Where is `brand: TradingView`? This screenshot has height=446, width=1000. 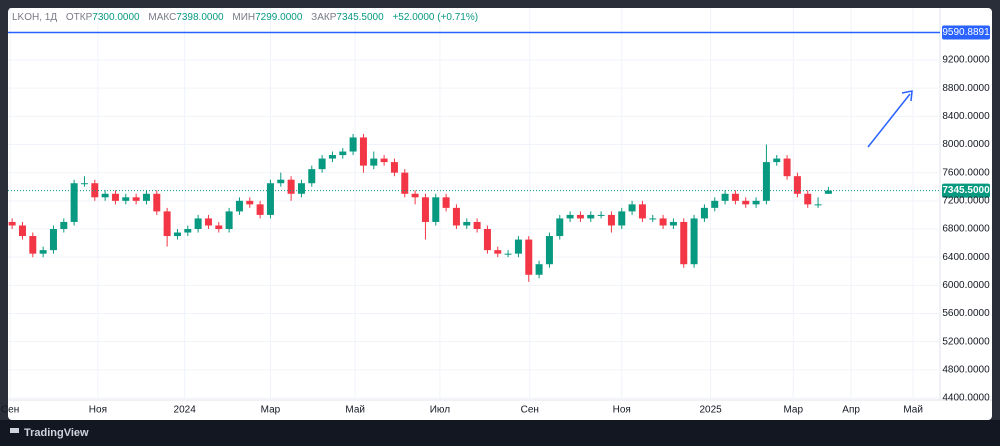
brand: TradingView is located at coordinates (56, 433).